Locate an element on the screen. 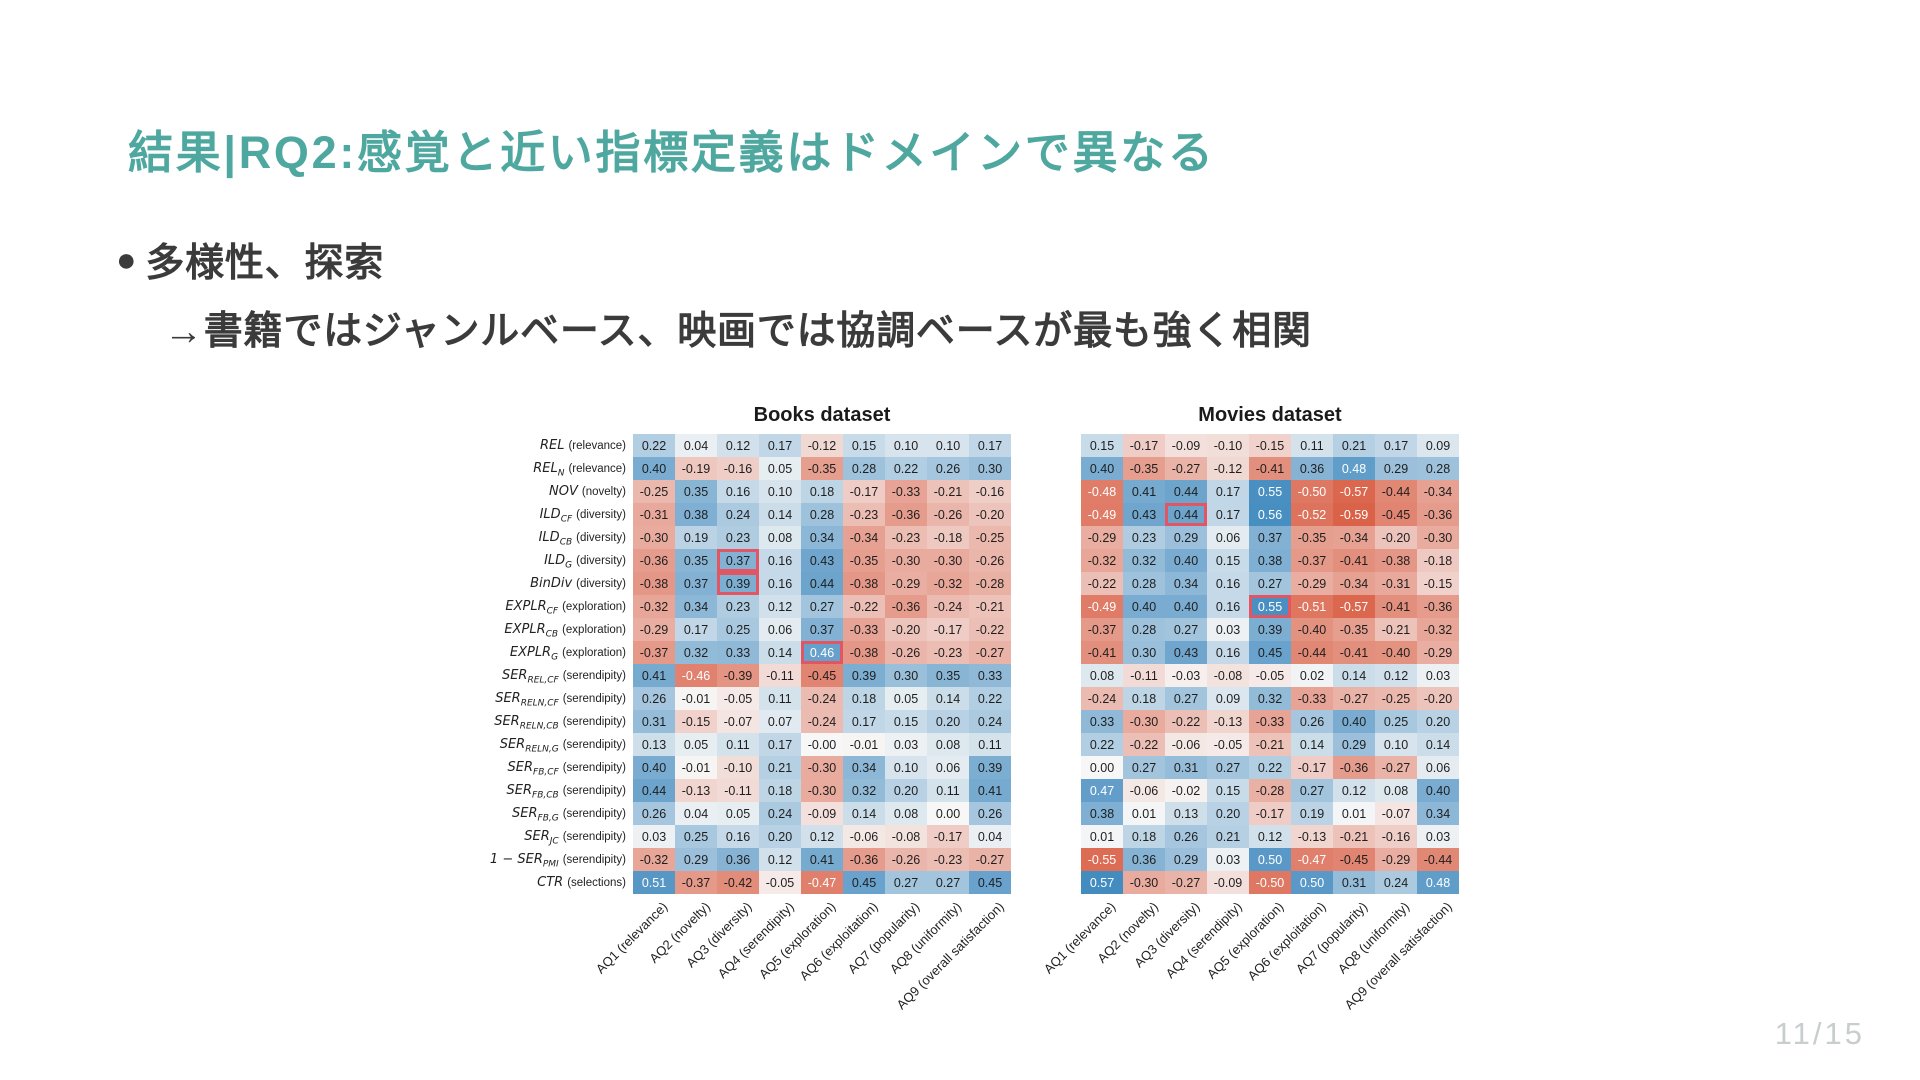 The height and width of the screenshot is (1080, 1920). heatmap-cell: -0.46 is located at coordinates (696, 675).